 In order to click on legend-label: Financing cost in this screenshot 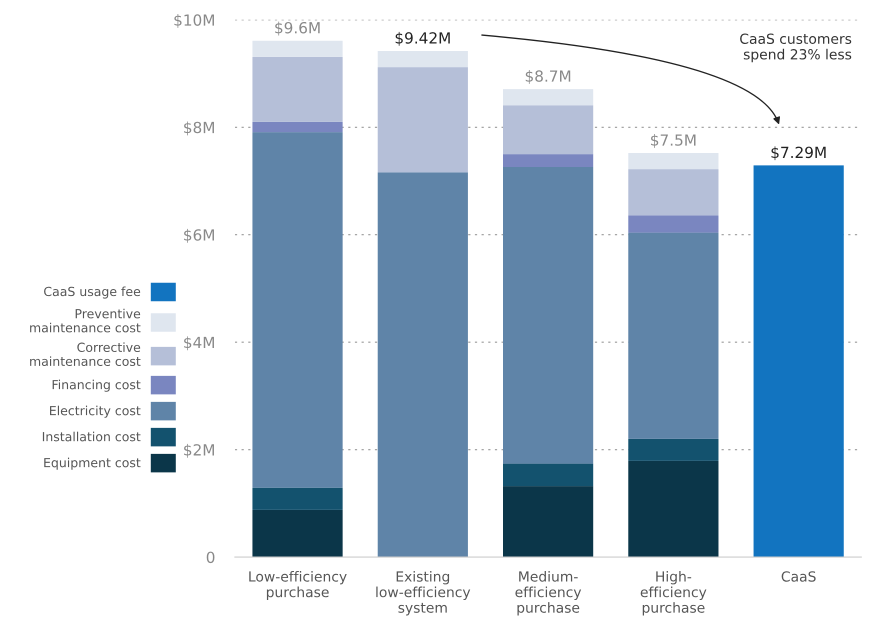, I will do `click(96, 386)`.